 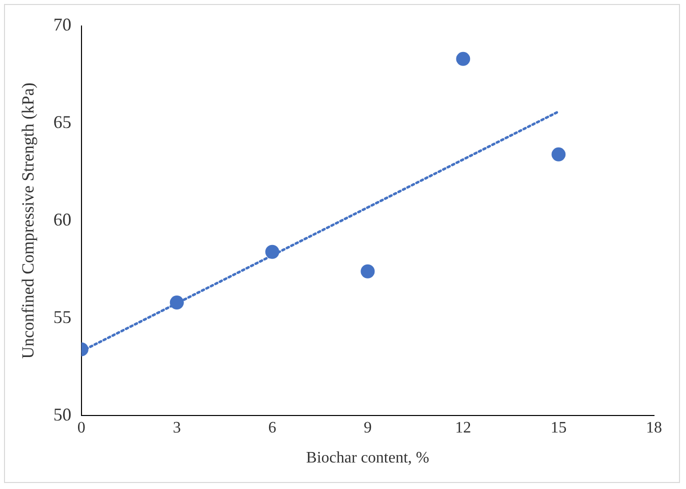 I want to click on x-tick-label: 18, so click(x=654, y=427).